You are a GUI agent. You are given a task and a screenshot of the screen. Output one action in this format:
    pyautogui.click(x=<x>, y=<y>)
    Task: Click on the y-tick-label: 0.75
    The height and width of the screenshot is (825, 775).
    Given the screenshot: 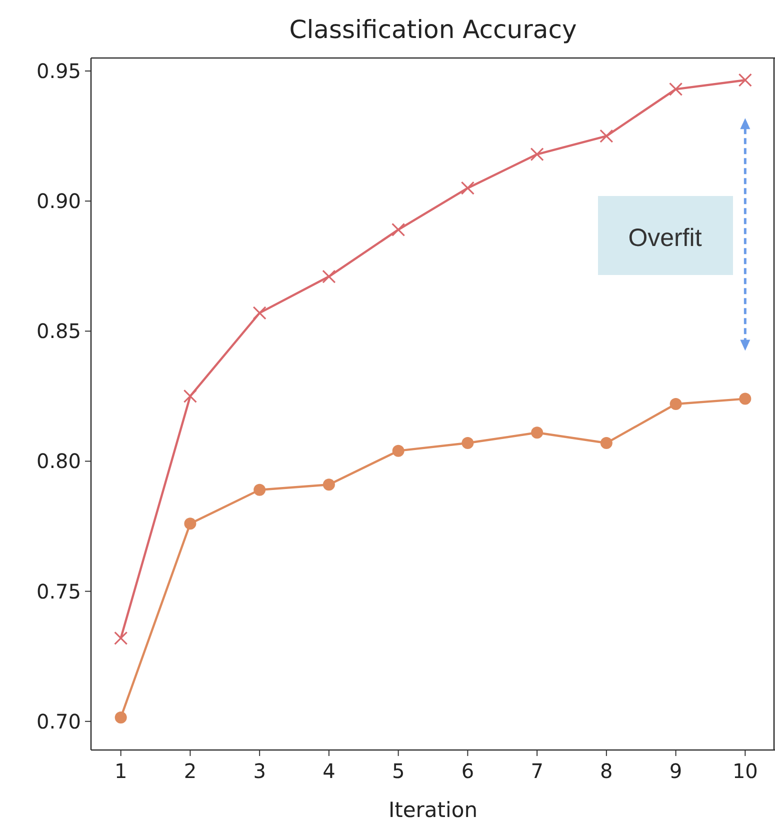 What is the action you would take?
    pyautogui.click(x=58, y=591)
    